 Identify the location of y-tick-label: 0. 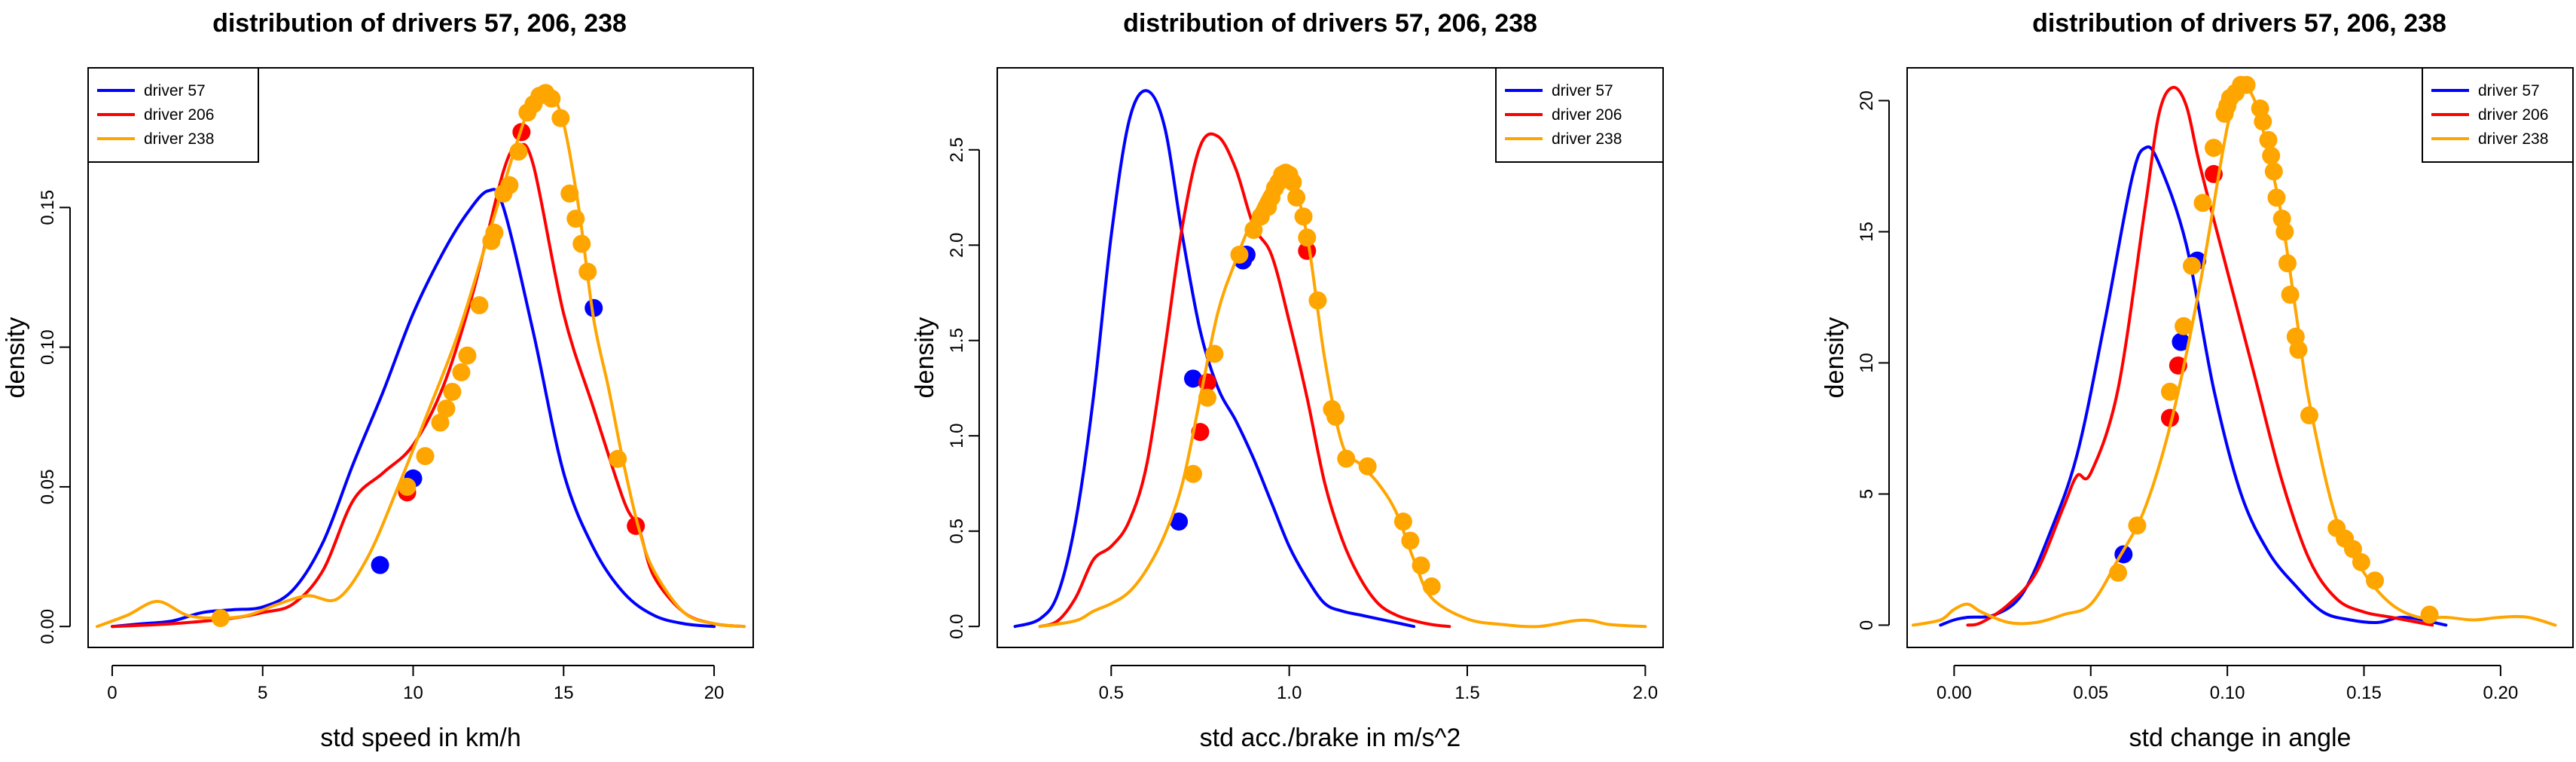
(1867, 625).